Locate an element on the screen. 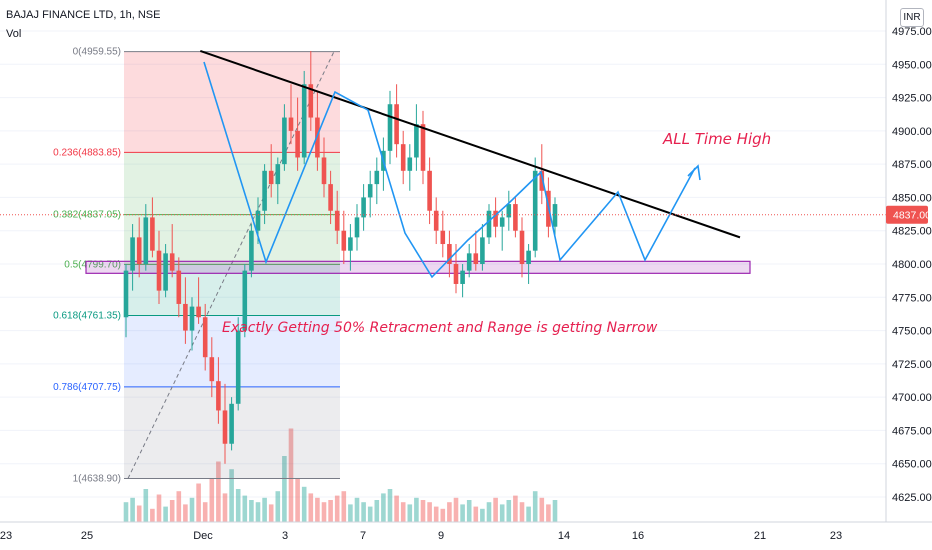  price-tick-label: 4800.00 is located at coordinates (912, 265).